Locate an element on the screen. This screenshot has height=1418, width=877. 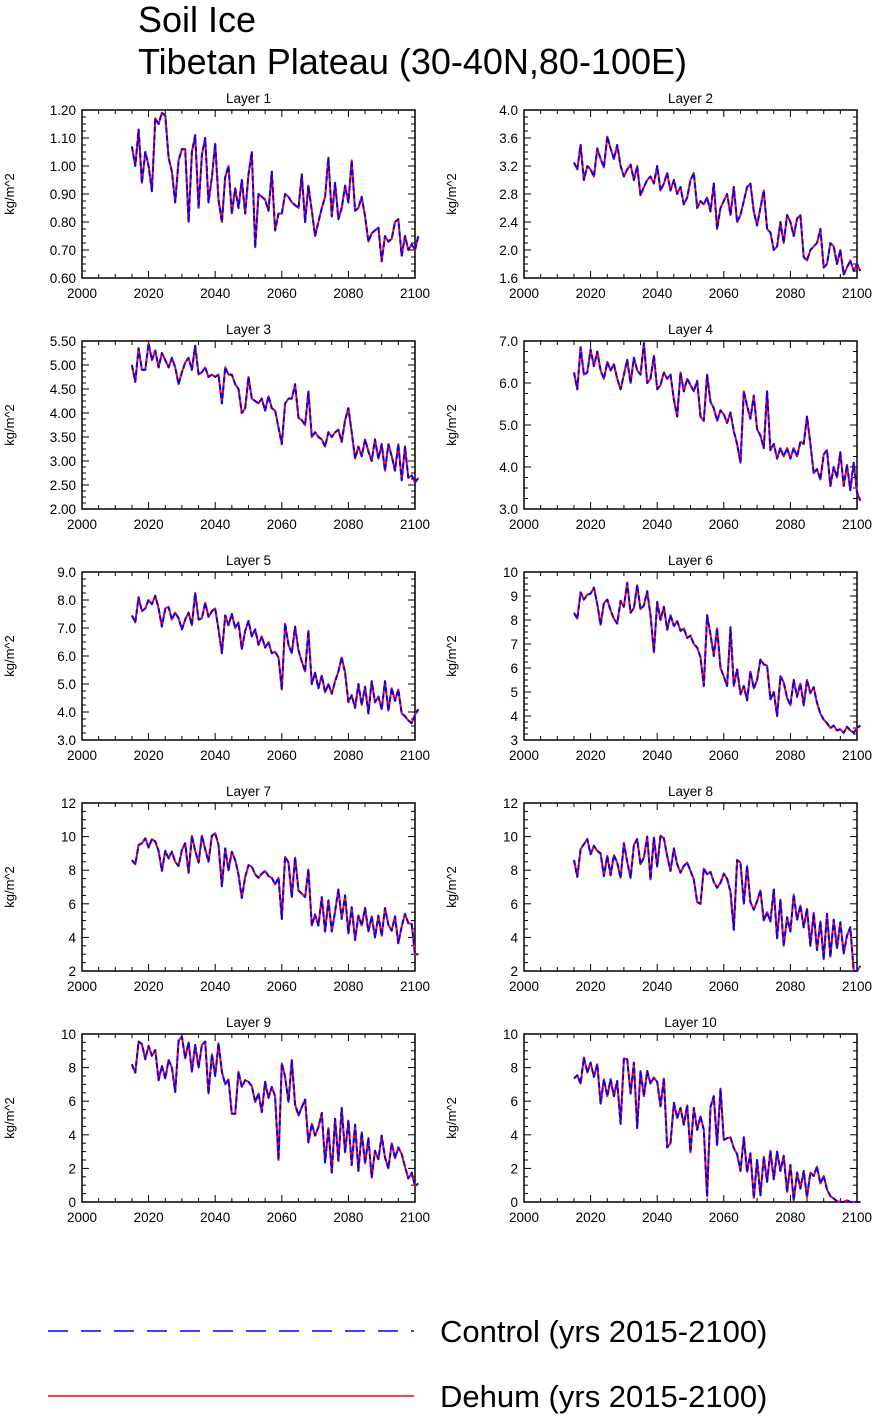
y-tick-label: 3 is located at coordinates (514, 740).